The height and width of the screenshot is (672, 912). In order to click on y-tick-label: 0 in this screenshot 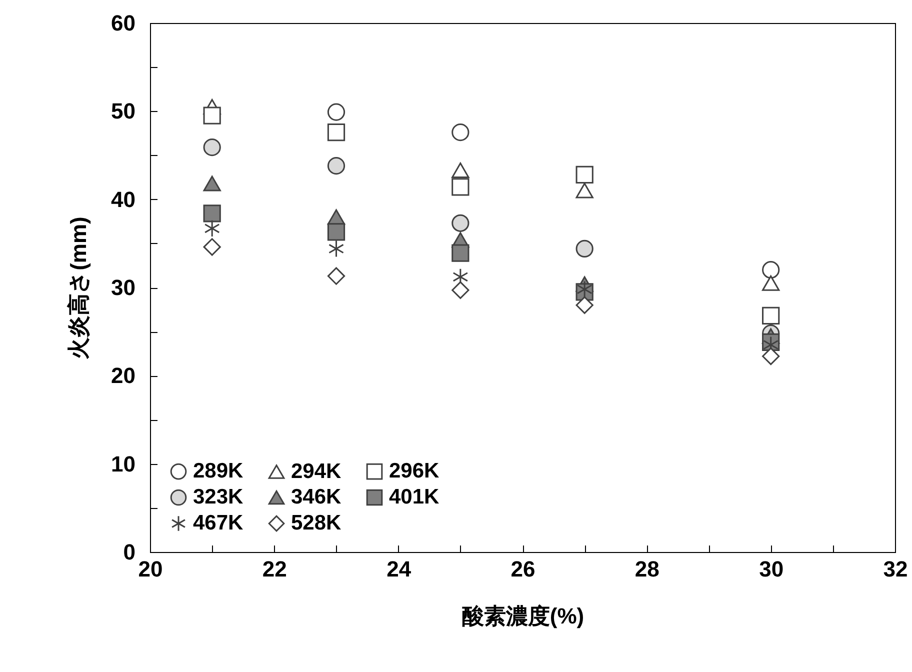, I will do `click(129, 552)`.